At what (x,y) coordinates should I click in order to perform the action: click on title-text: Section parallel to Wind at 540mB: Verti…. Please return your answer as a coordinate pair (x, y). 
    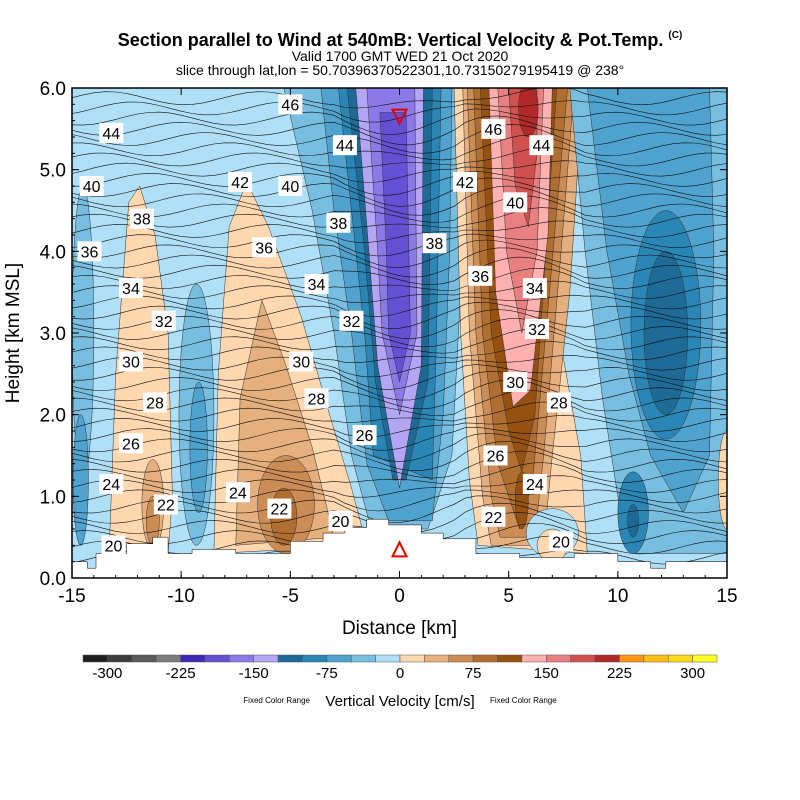
    Looking at the image, I should click on (390, 40).